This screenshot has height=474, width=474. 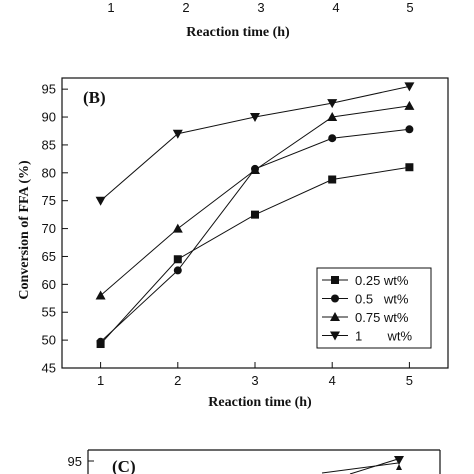 What do you see at coordinates (409, 380) in the screenshot?
I see `x-tick-label: 5` at bounding box center [409, 380].